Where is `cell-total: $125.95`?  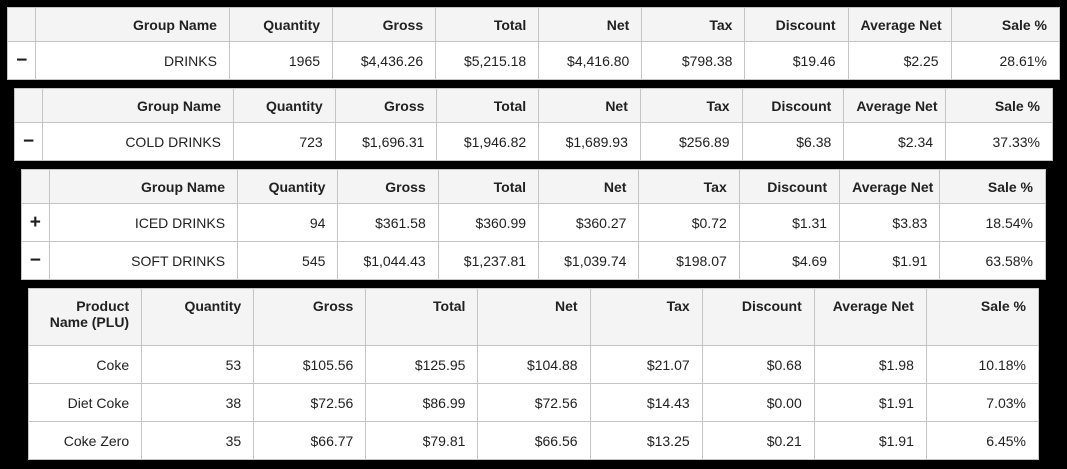
cell-total: $125.95 is located at coordinates (422, 364).